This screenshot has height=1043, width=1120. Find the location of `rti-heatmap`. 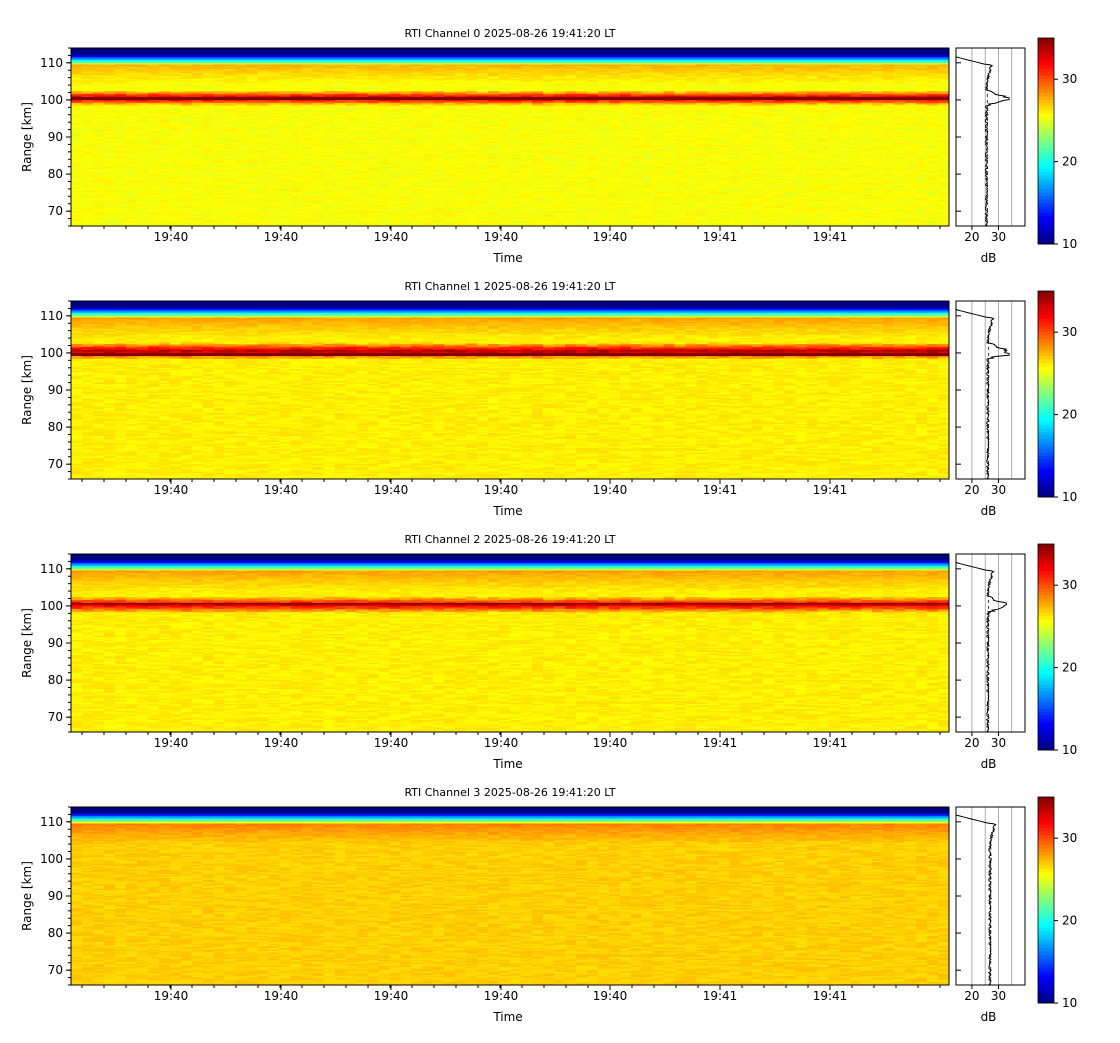

rti-heatmap is located at coordinates (510, 137).